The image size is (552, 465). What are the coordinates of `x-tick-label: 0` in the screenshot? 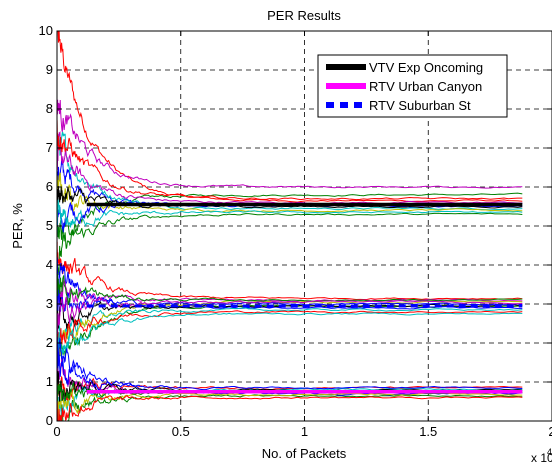 It's located at (56, 431).